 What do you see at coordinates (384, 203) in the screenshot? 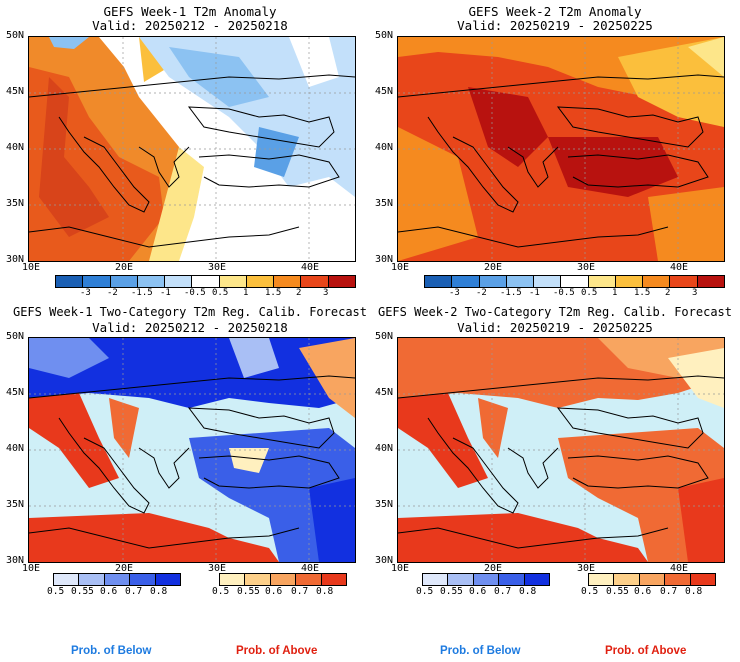
I see `panel2-lat-label: 35N` at bounding box center [384, 203].